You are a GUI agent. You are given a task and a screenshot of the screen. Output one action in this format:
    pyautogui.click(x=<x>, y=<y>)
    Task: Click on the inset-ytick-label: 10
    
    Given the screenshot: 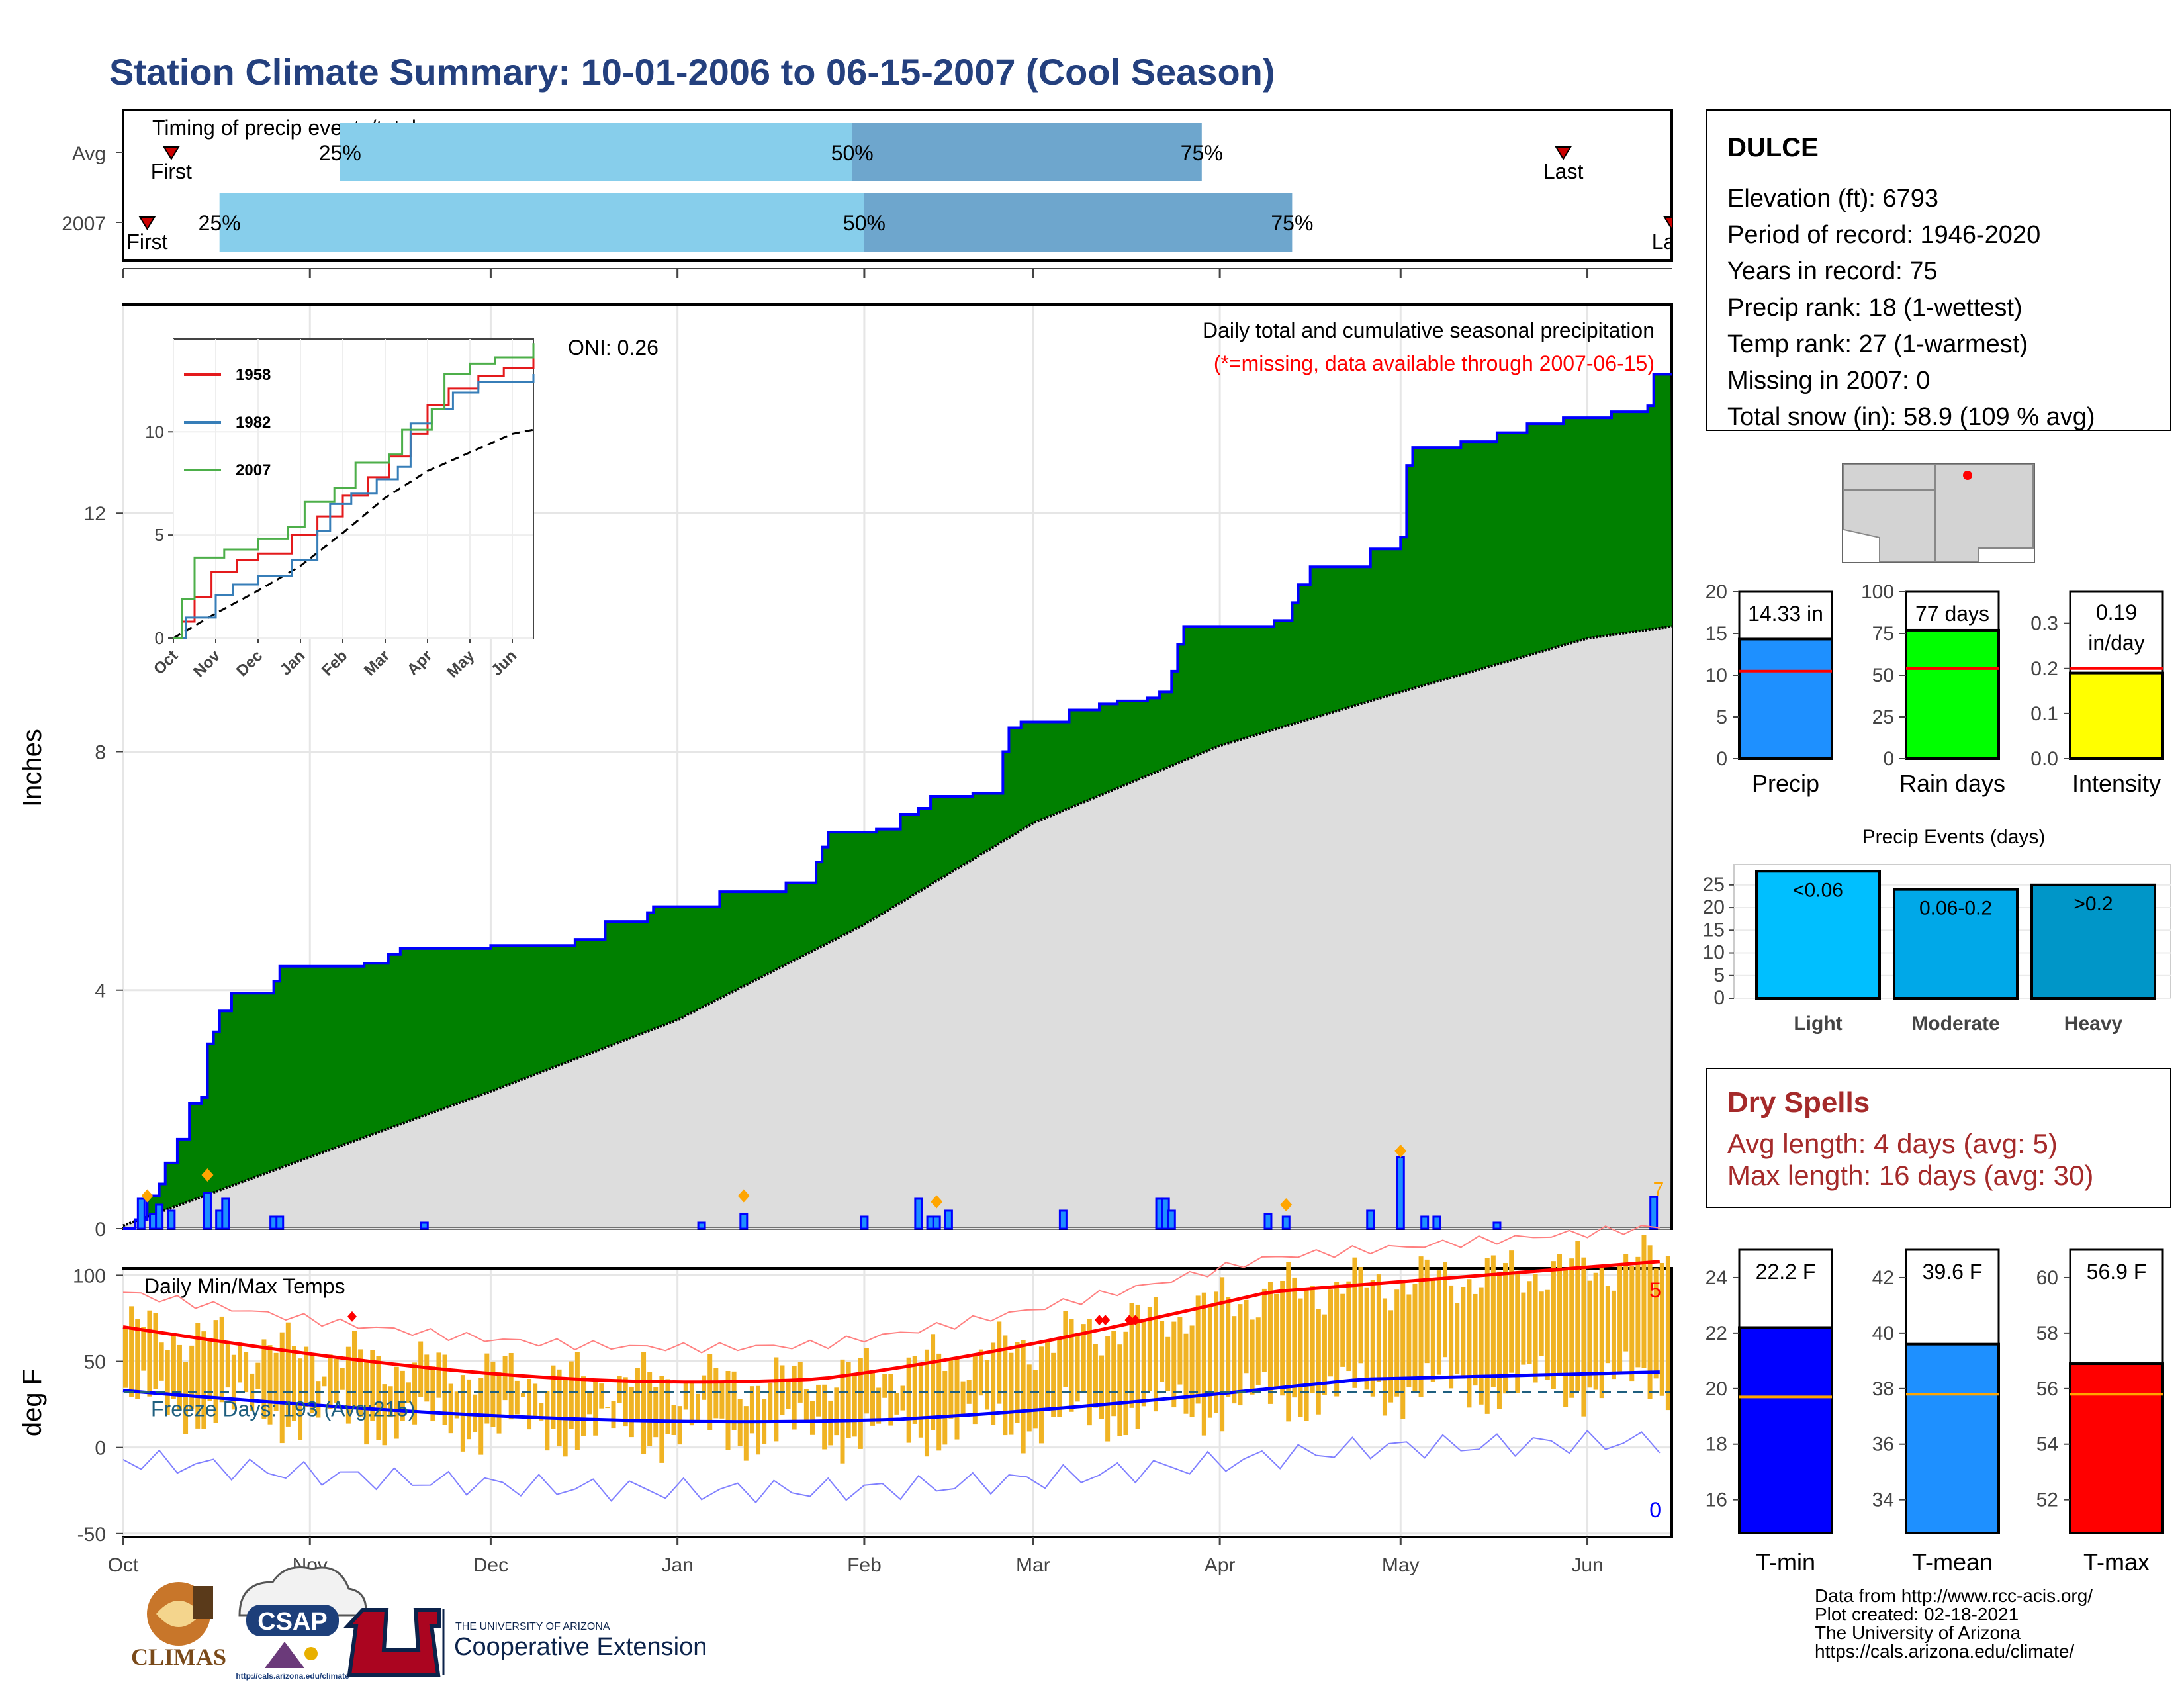 What is the action you would take?
    pyautogui.click(x=154, y=432)
    